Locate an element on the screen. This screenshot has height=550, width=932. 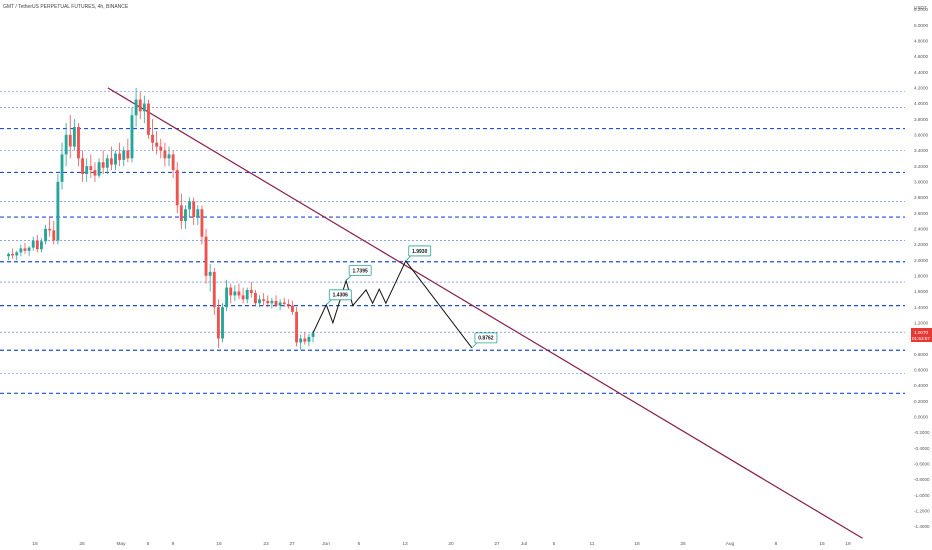
y-tick-label: 3.0000 is located at coordinates (921, 181).